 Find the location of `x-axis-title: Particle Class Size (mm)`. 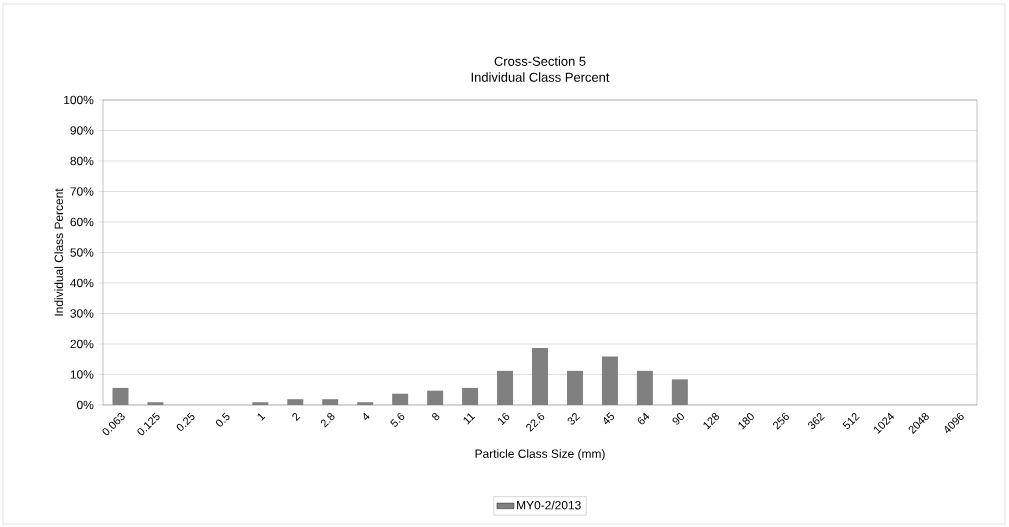

x-axis-title: Particle Class Size (mm) is located at coordinates (540, 455).